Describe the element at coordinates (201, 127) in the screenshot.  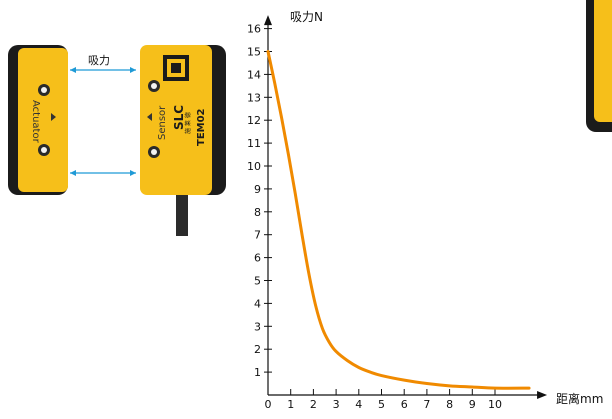
I see `model-label: TEM02` at that location.